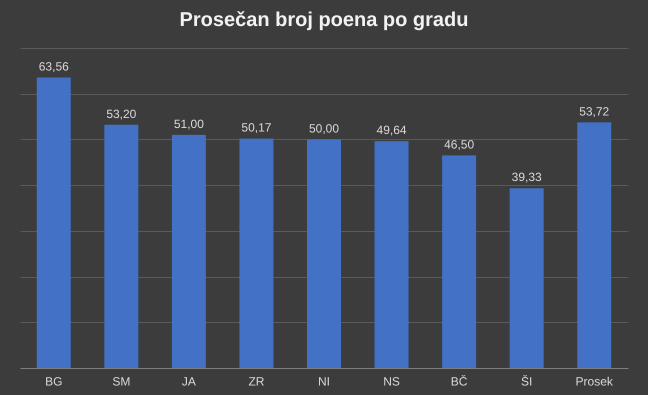 The height and width of the screenshot is (395, 648). What do you see at coordinates (324, 20) in the screenshot?
I see `chart-title: Prosečan broj poena po gradu` at bounding box center [324, 20].